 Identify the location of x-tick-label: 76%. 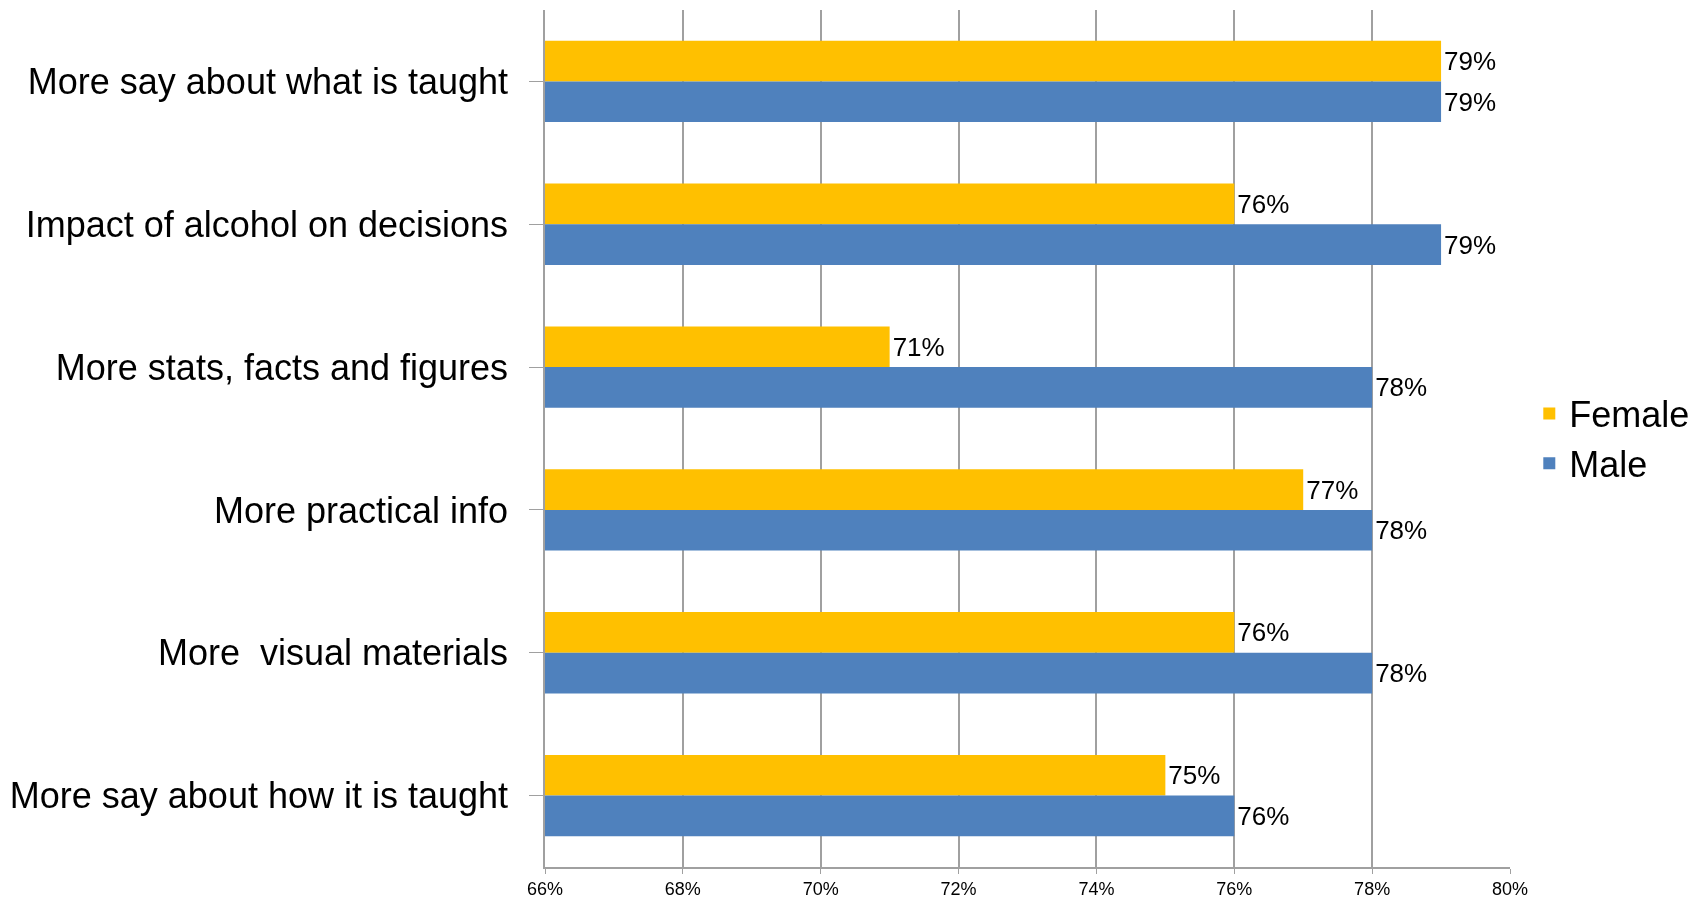
(1234, 889).